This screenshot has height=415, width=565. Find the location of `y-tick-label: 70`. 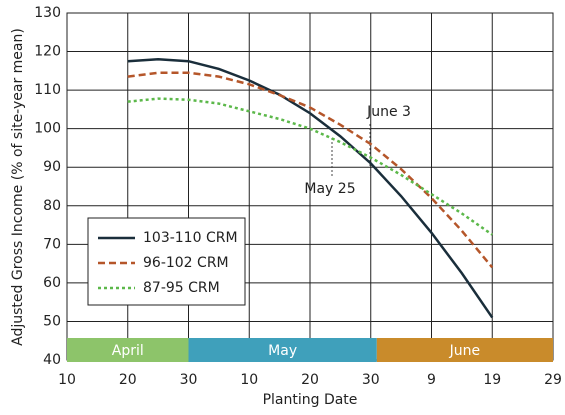

y-tick-label: 70 is located at coordinates (52, 244).